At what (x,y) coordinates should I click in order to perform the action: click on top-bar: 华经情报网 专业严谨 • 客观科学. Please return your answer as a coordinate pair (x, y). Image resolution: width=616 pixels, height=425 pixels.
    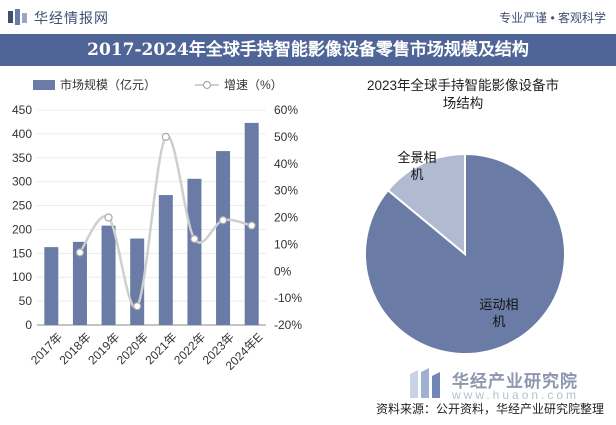
    Looking at the image, I should click on (308, 17).